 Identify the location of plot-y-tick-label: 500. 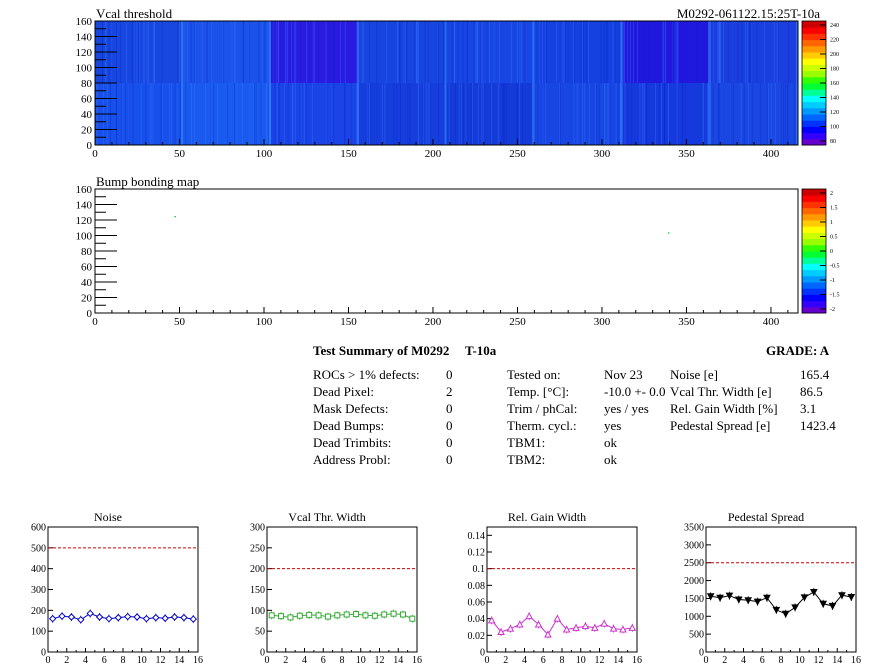
(696, 635).